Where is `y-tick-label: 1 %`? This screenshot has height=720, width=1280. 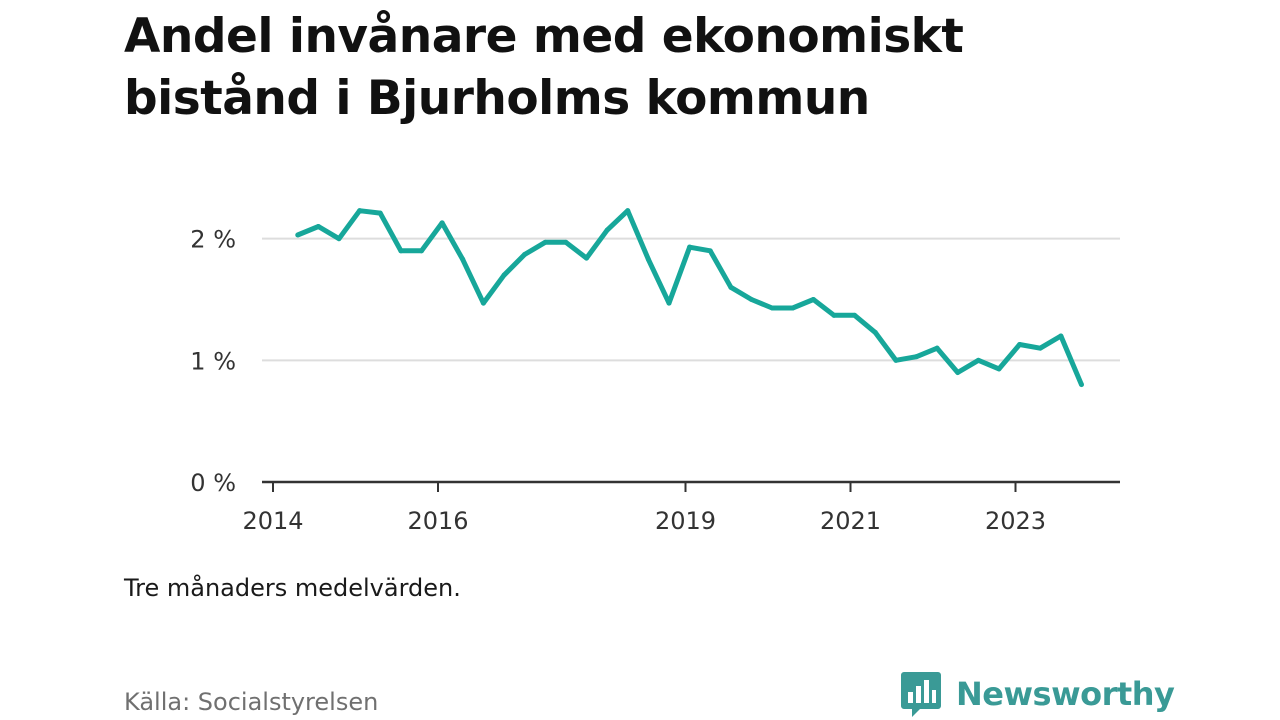
y-tick-label: 1 % is located at coordinates (213, 361).